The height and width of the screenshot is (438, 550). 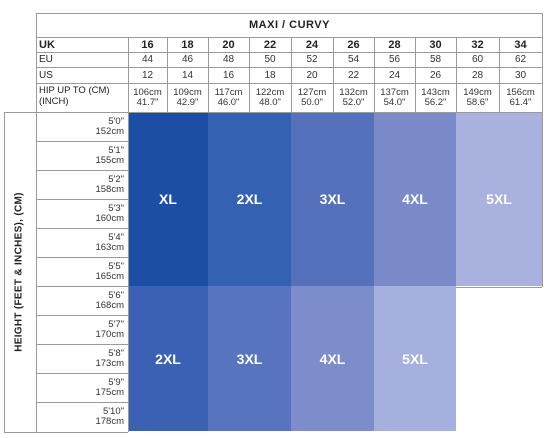 I want to click on height-cm: 173cm, so click(x=109, y=363).